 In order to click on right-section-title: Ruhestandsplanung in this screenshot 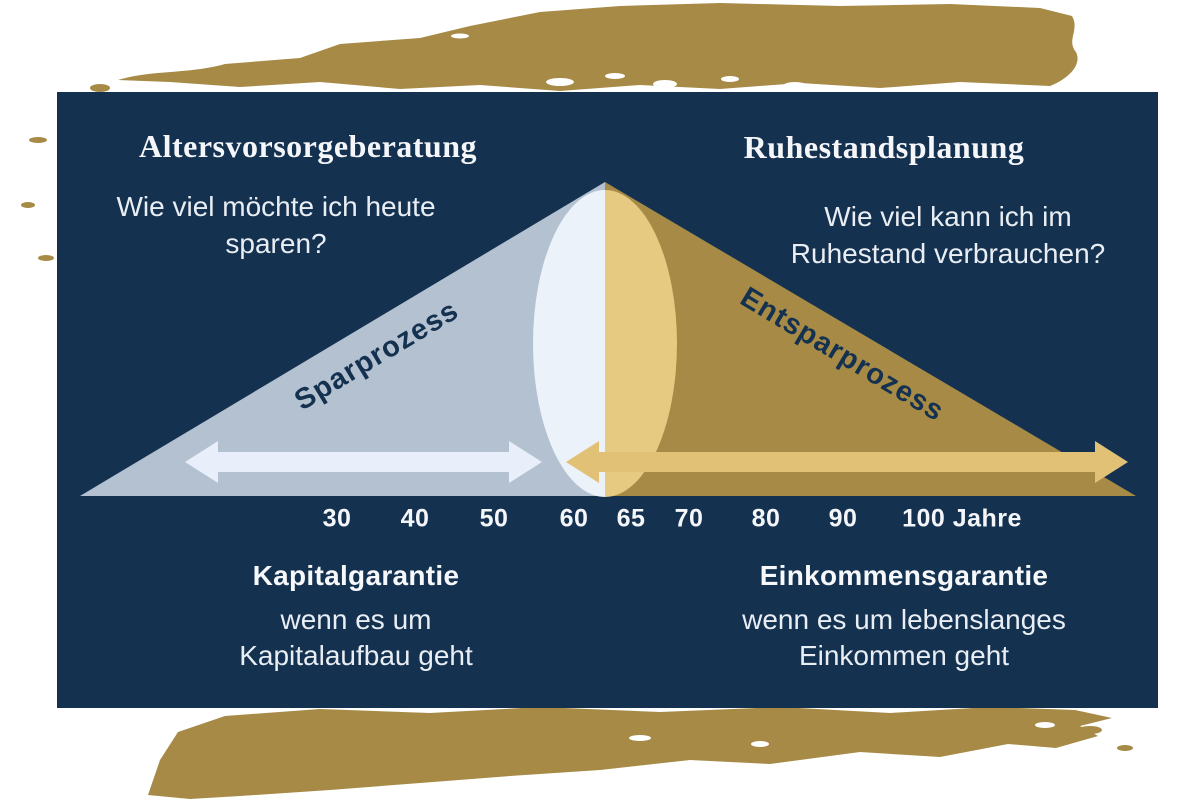, I will do `click(884, 147)`.